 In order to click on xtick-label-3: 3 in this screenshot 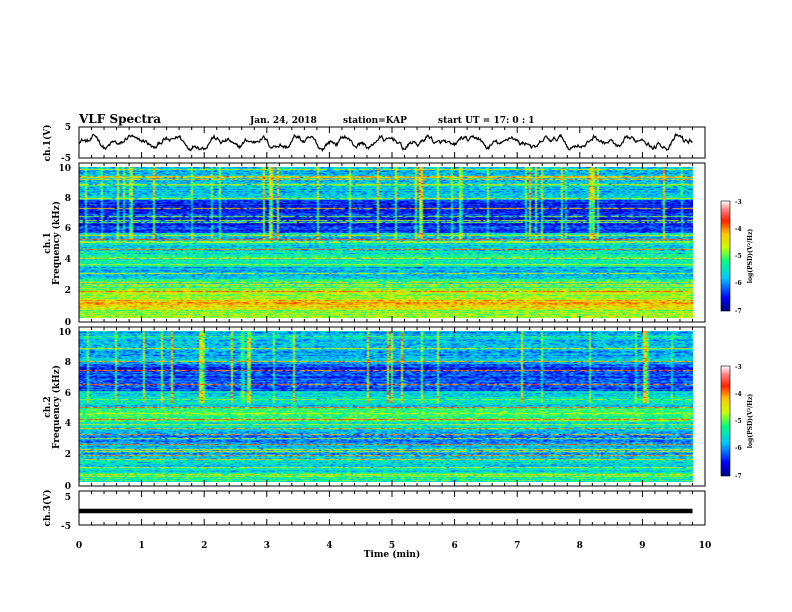, I will do `click(267, 546)`.